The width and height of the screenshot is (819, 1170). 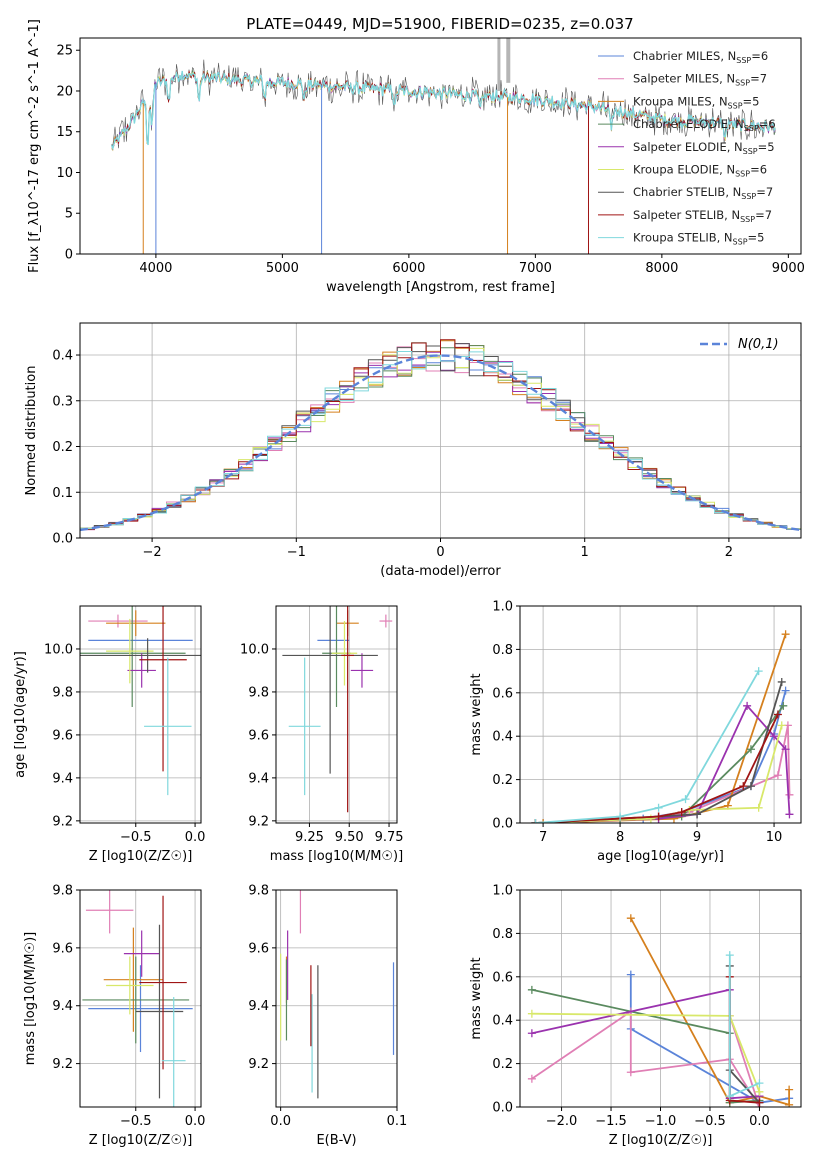 I want to click on y-tick-label: 10, so click(x=64, y=173).